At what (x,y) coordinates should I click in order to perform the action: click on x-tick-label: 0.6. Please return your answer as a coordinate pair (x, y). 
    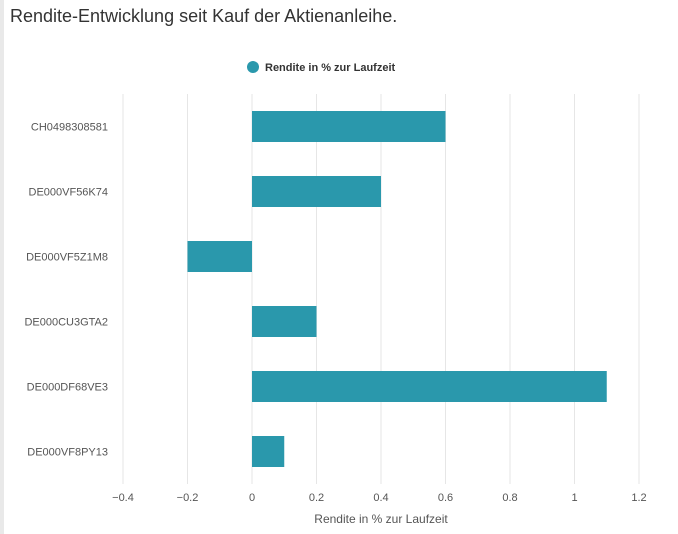
    Looking at the image, I should click on (445, 498).